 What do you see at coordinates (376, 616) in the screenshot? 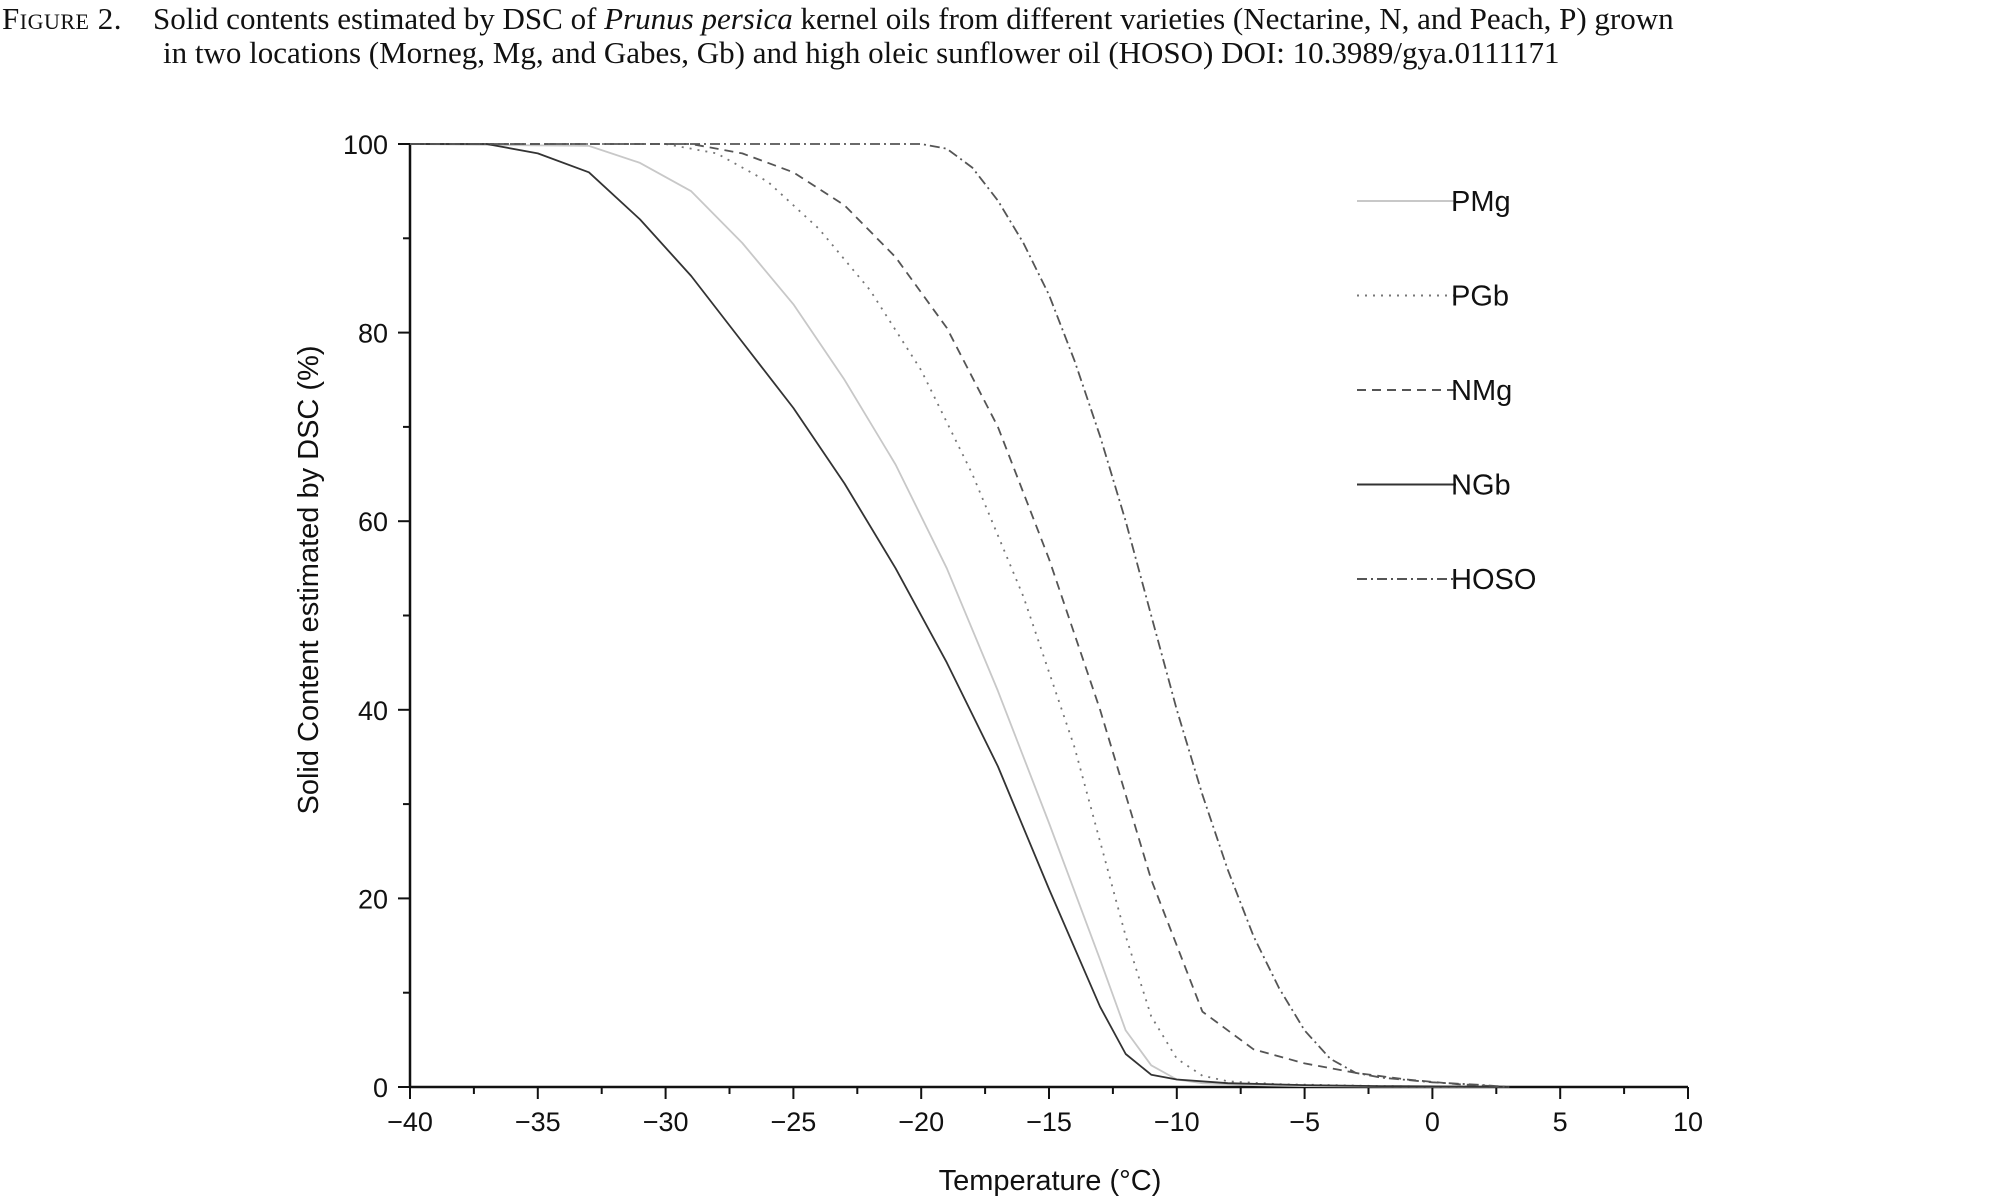
I see `y-axis-ticks: 0 20 40 60 80 100` at bounding box center [376, 616].